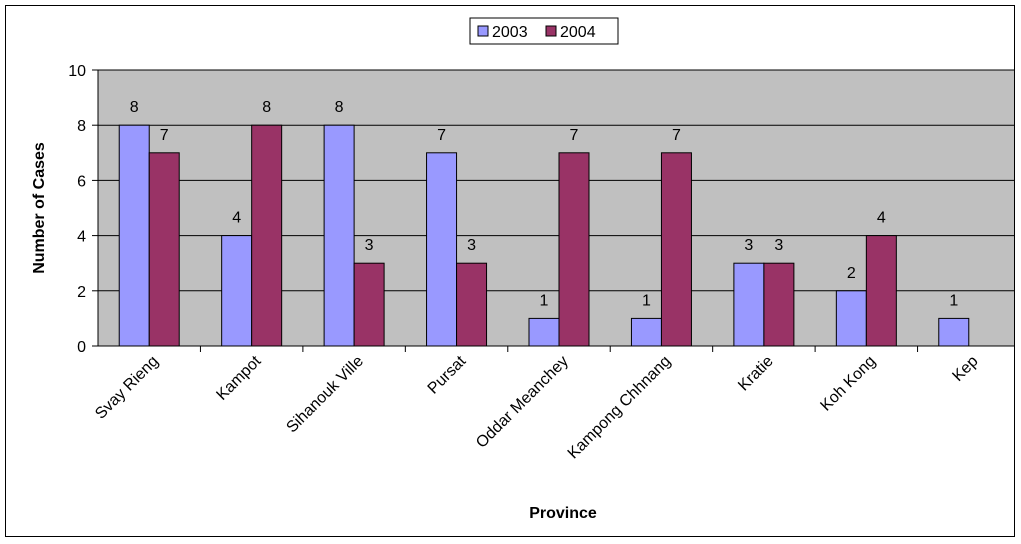 The width and height of the screenshot is (1021, 544). I want to click on x-tick-label: Oddar Meanchey, so click(522, 402).